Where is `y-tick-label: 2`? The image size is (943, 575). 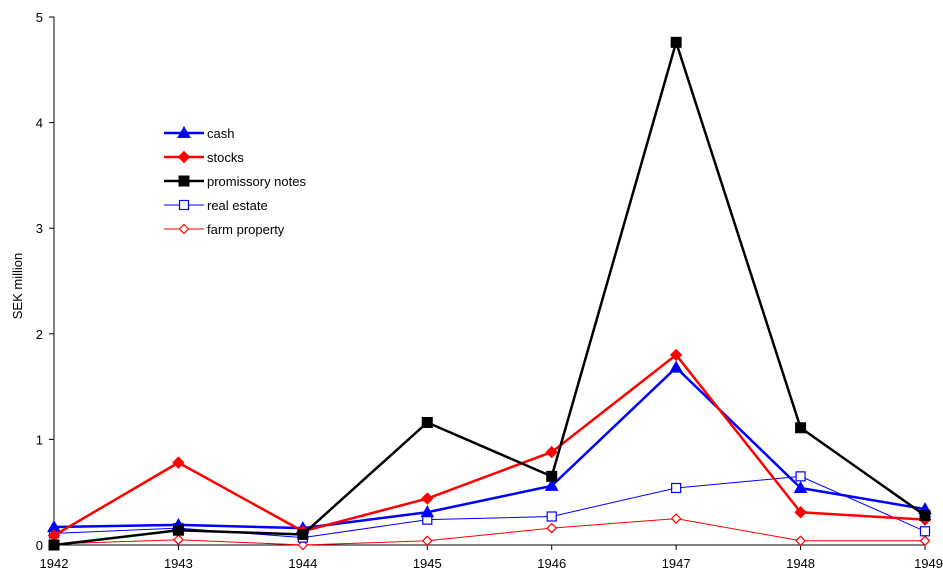
y-tick-label: 2 is located at coordinates (39, 334).